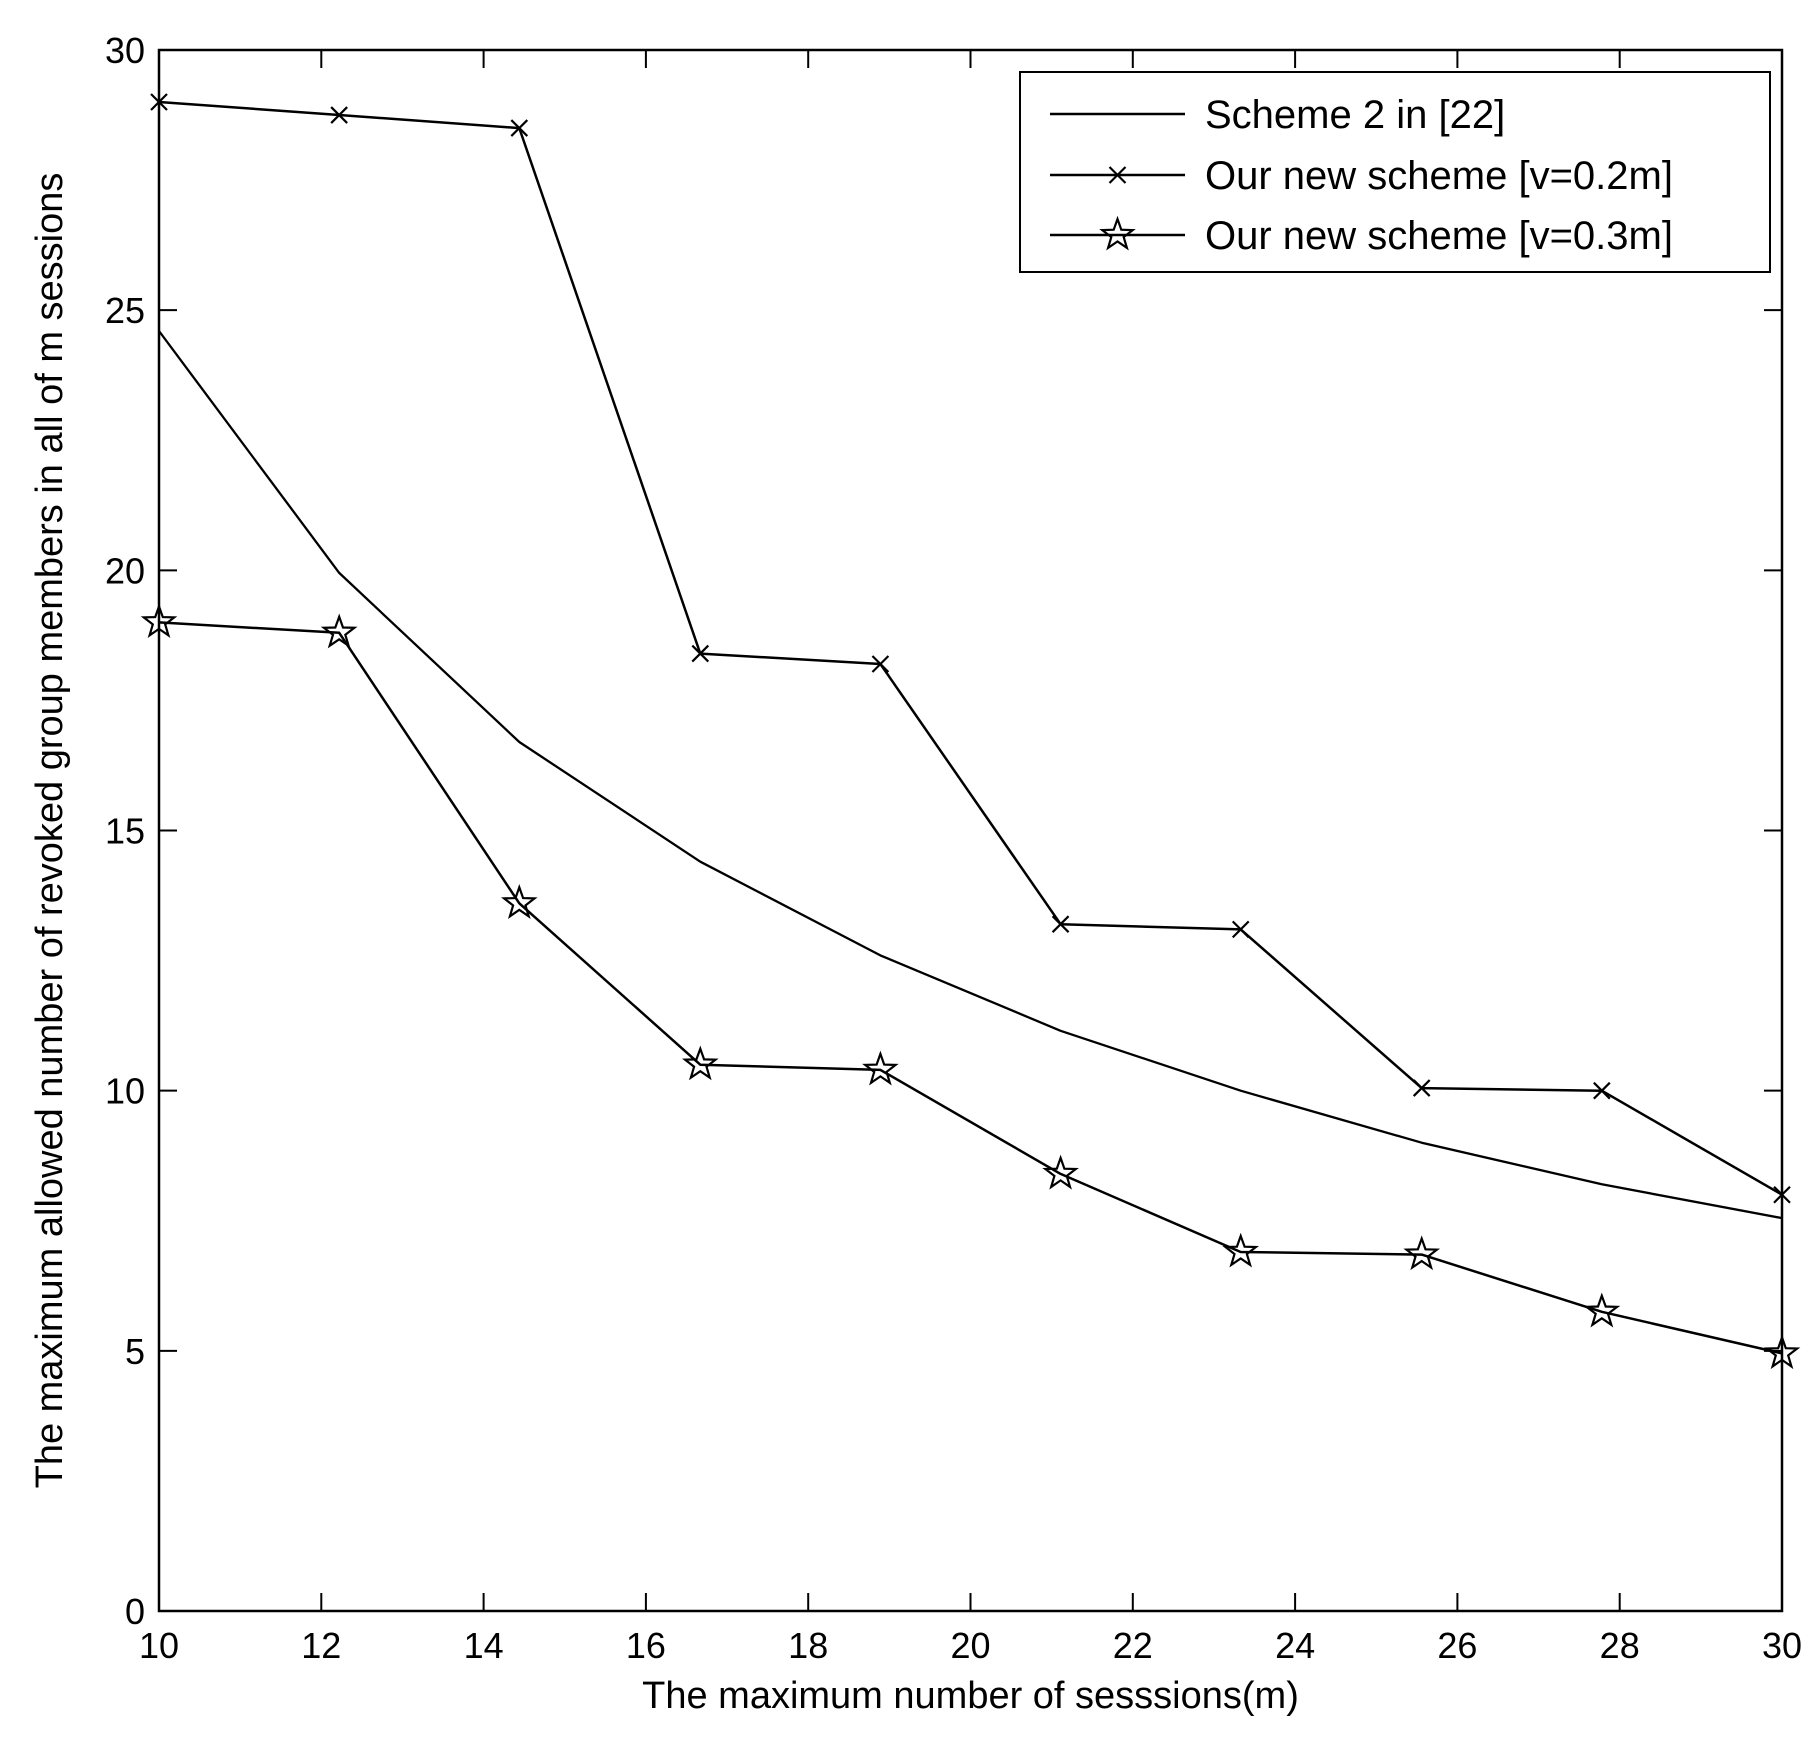 This screenshot has height=1747, width=1810. I want to click on x-tick-label: 20, so click(970, 1645).